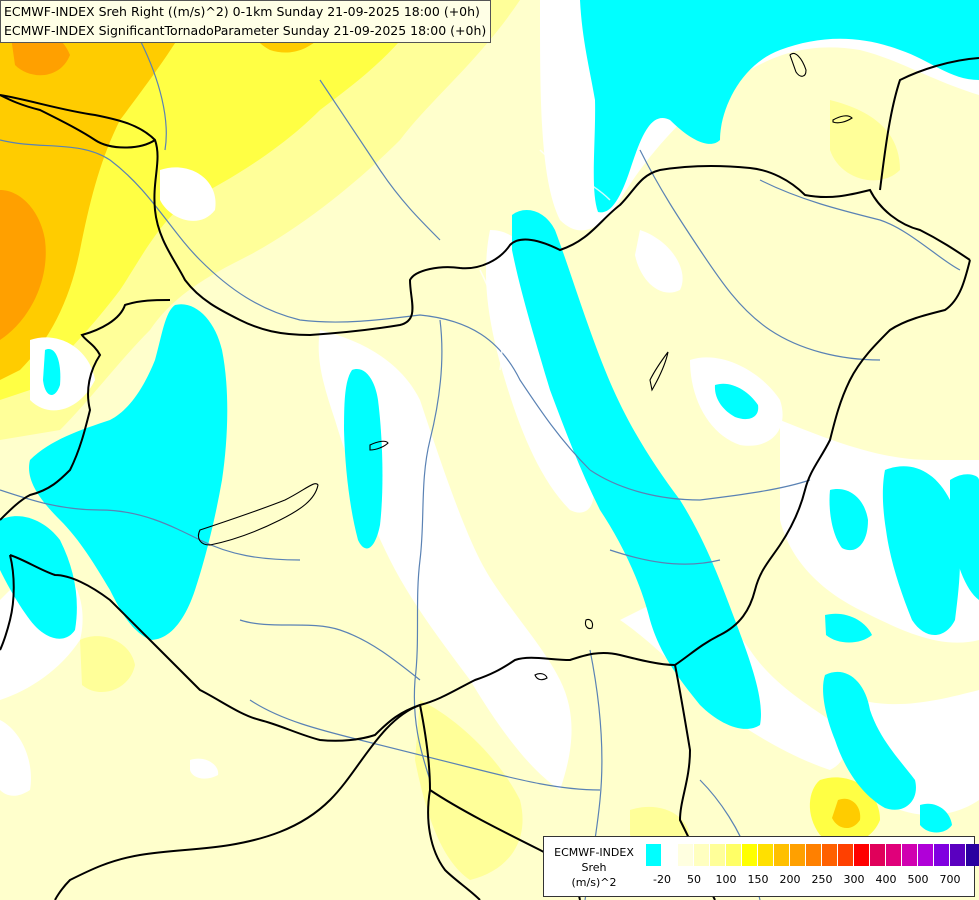 Image resolution: width=979 pixels, height=900 pixels. I want to click on legend-unit: (m/s)^2, so click(594, 882).